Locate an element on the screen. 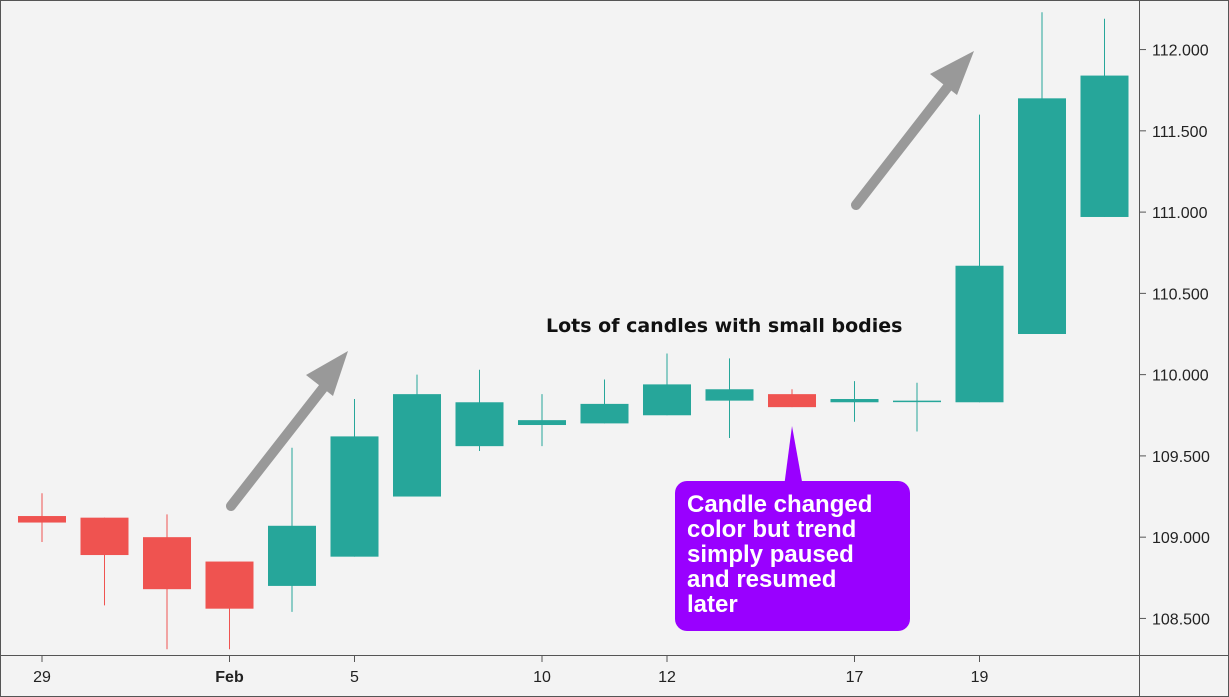  callout-line-1: Candle changed is located at coordinates (779, 504).